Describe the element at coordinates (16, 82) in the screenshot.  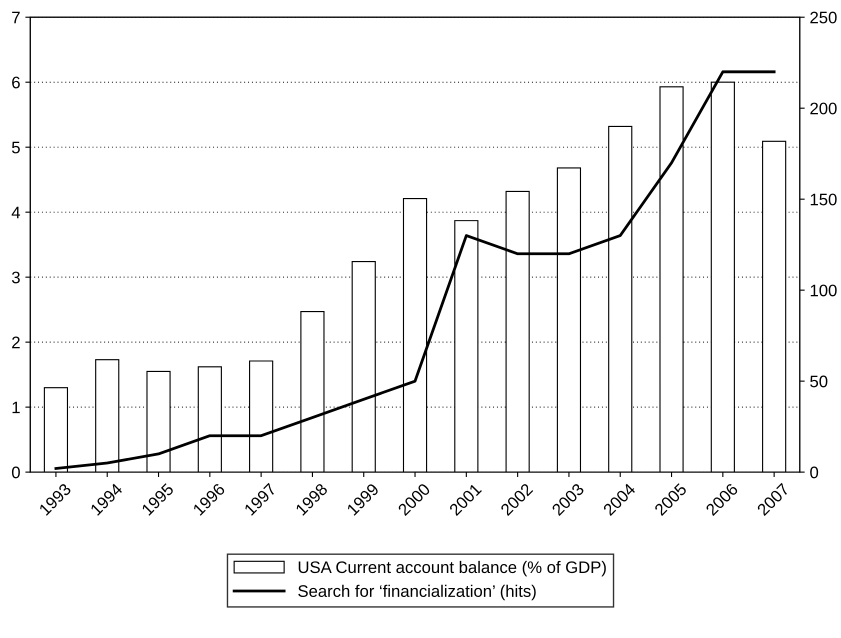
I see `y-tick-label: 6` at that location.